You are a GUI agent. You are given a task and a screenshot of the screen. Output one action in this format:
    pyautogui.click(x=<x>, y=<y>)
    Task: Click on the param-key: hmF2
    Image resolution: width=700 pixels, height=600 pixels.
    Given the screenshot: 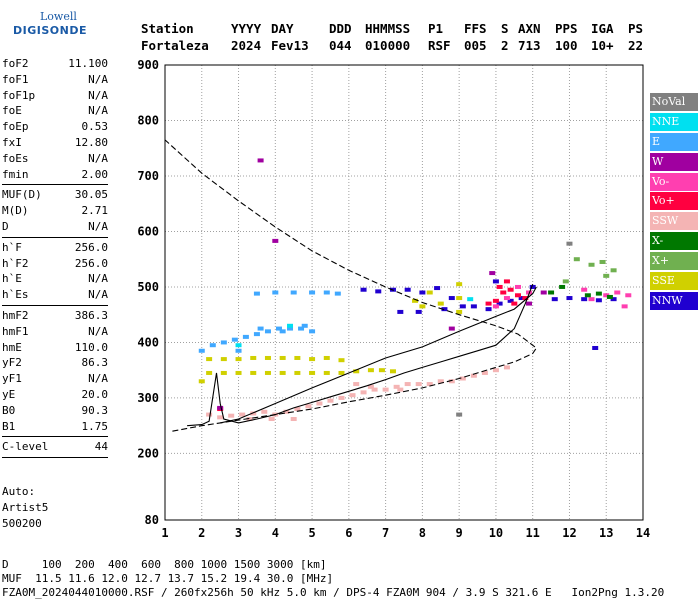 What is the action you would take?
    pyautogui.click(x=15, y=315)
    